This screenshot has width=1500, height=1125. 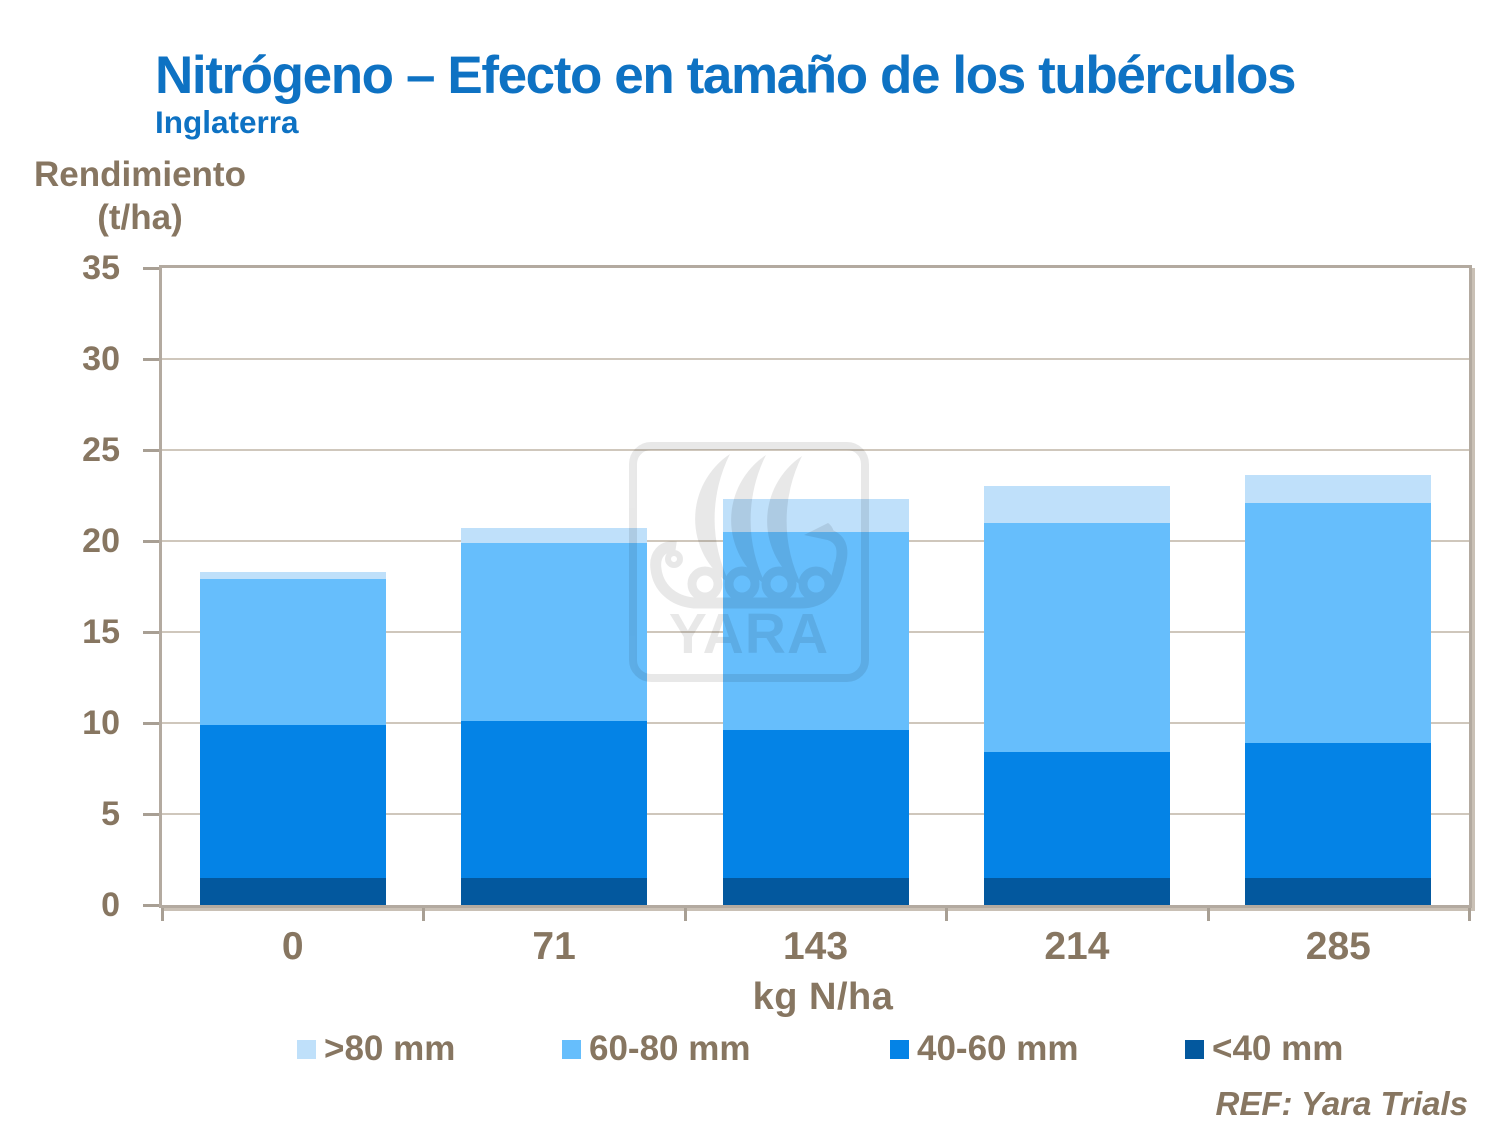 What do you see at coordinates (101, 359) in the screenshot?
I see `y-tick-label: 30` at bounding box center [101, 359].